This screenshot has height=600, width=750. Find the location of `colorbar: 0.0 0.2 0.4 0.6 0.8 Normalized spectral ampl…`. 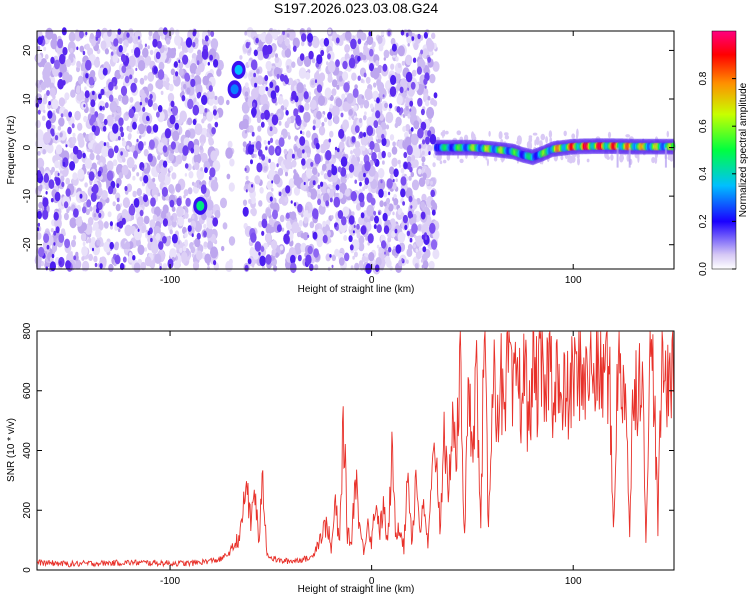

colorbar: 0.0 0.2 0.4 0.6 0.8 Normalized spectral ampl… is located at coordinates (723, 153).